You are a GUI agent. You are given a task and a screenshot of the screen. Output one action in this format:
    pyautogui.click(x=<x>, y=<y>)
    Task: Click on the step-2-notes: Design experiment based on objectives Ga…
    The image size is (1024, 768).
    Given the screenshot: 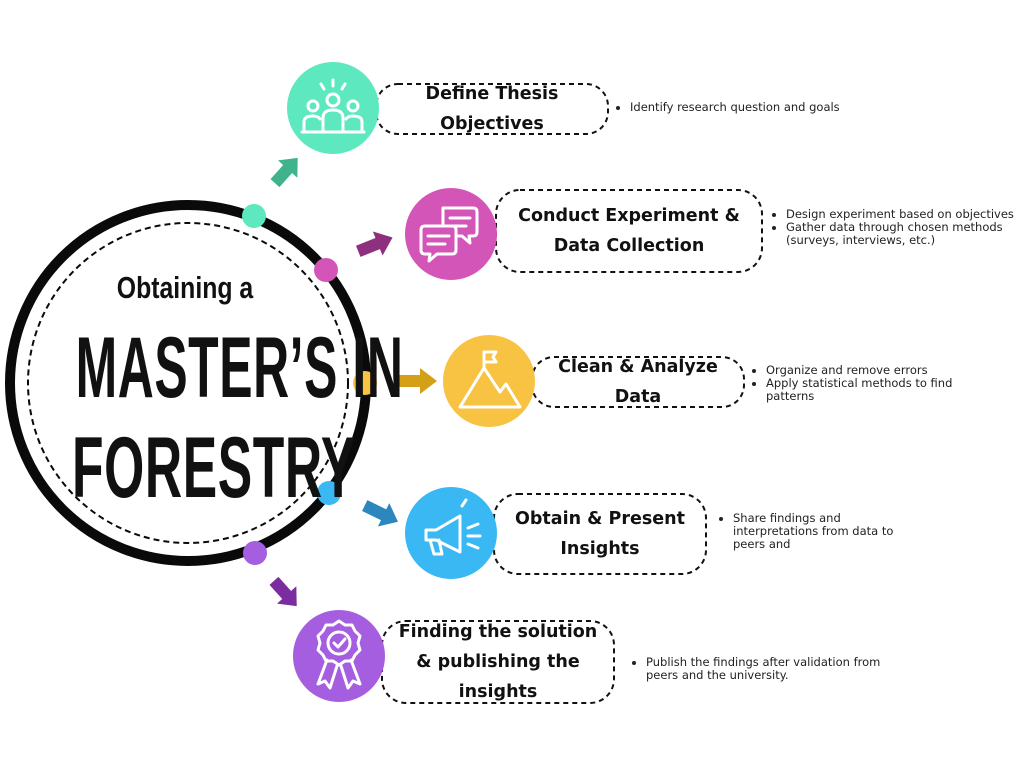 What is the action you would take?
    pyautogui.click(x=898, y=227)
    